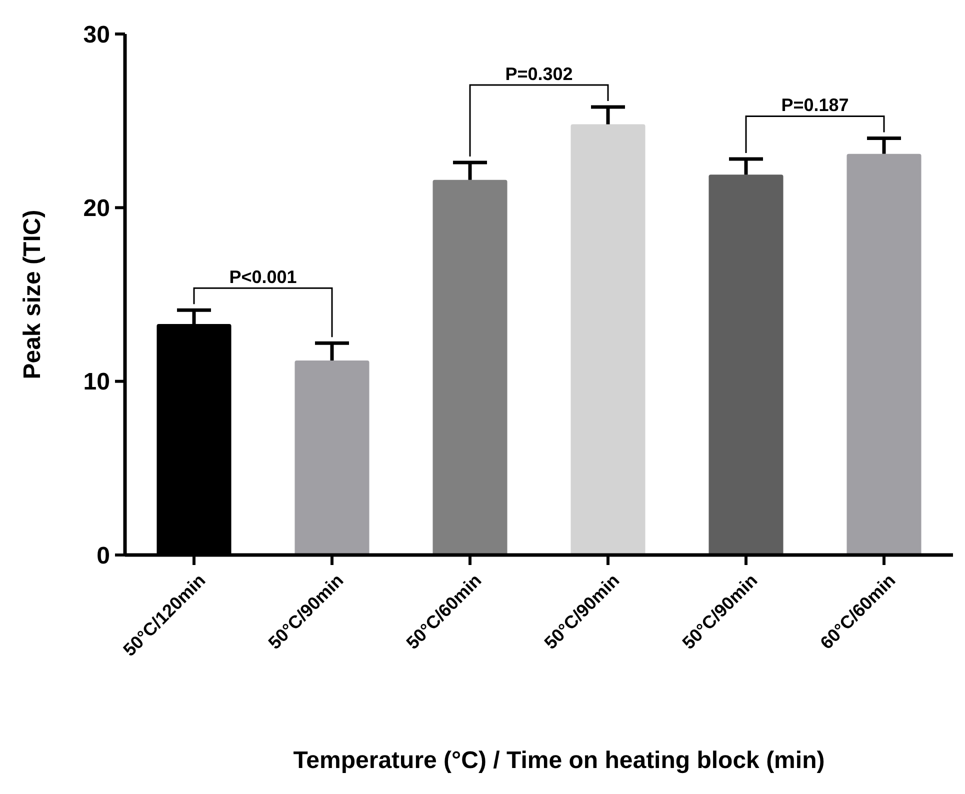 The width and height of the screenshot is (965, 794). Describe the element at coordinates (263, 277) in the screenshot. I see `annotation: P<0.001` at that location.